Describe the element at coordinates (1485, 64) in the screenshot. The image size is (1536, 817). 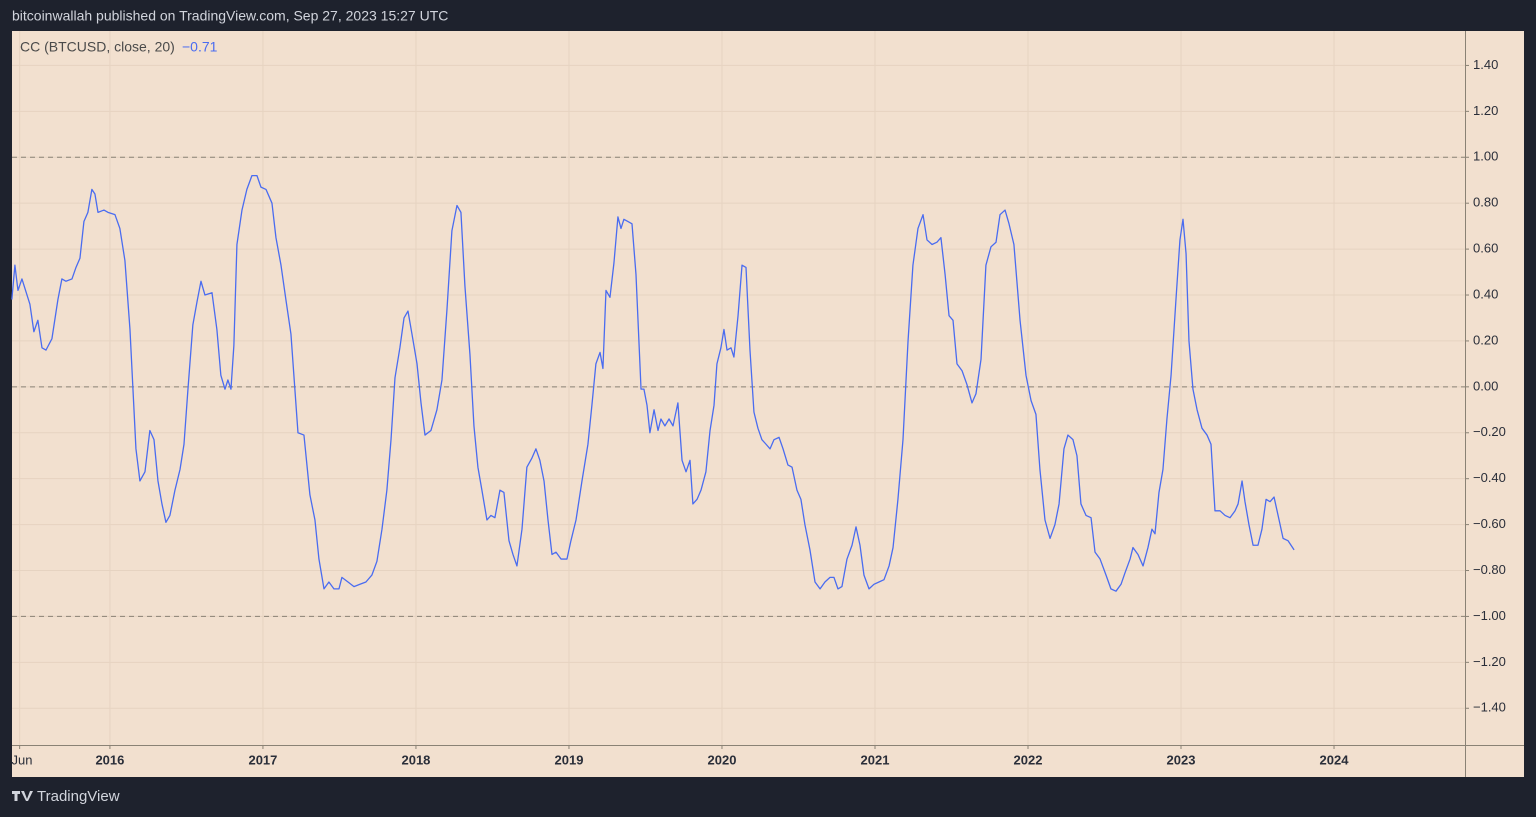
I see `y-tick-label: 1.40` at that location.